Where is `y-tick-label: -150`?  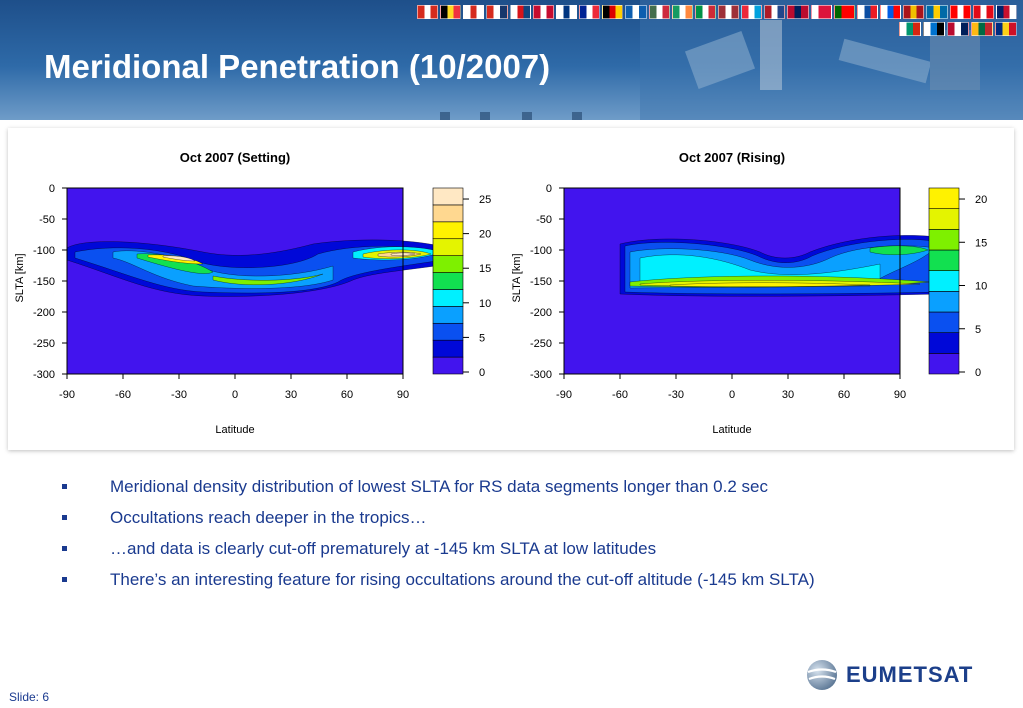 y-tick-label: -150 is located at coordinates (541, 282).